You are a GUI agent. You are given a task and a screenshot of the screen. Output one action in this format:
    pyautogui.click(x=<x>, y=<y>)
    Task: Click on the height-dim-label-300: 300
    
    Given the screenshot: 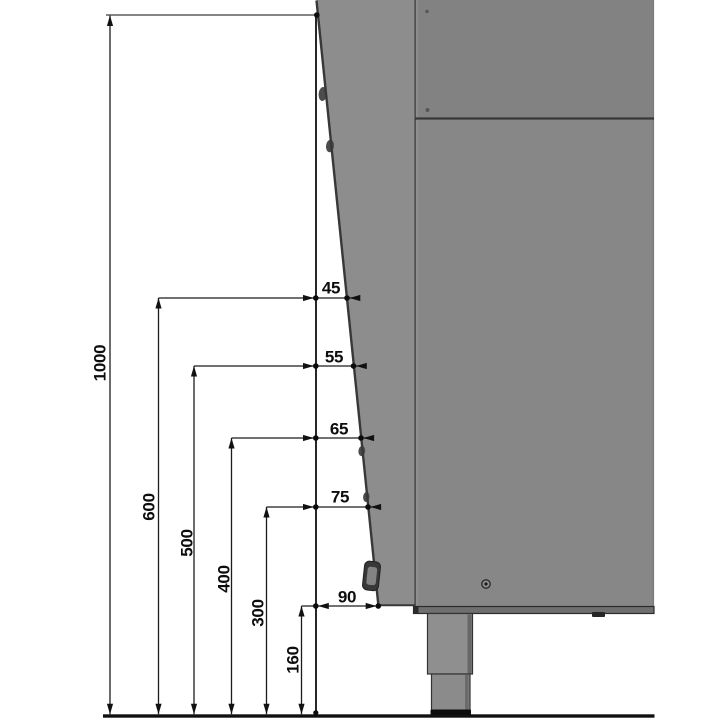 What is the action you would take?
    pyautogui.click(x=258, y=613)
    